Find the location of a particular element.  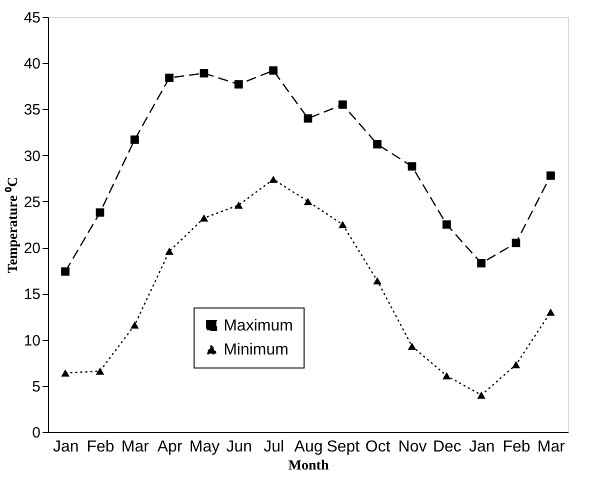

x-tick-label: Apr is located at coordinates (170, 447).